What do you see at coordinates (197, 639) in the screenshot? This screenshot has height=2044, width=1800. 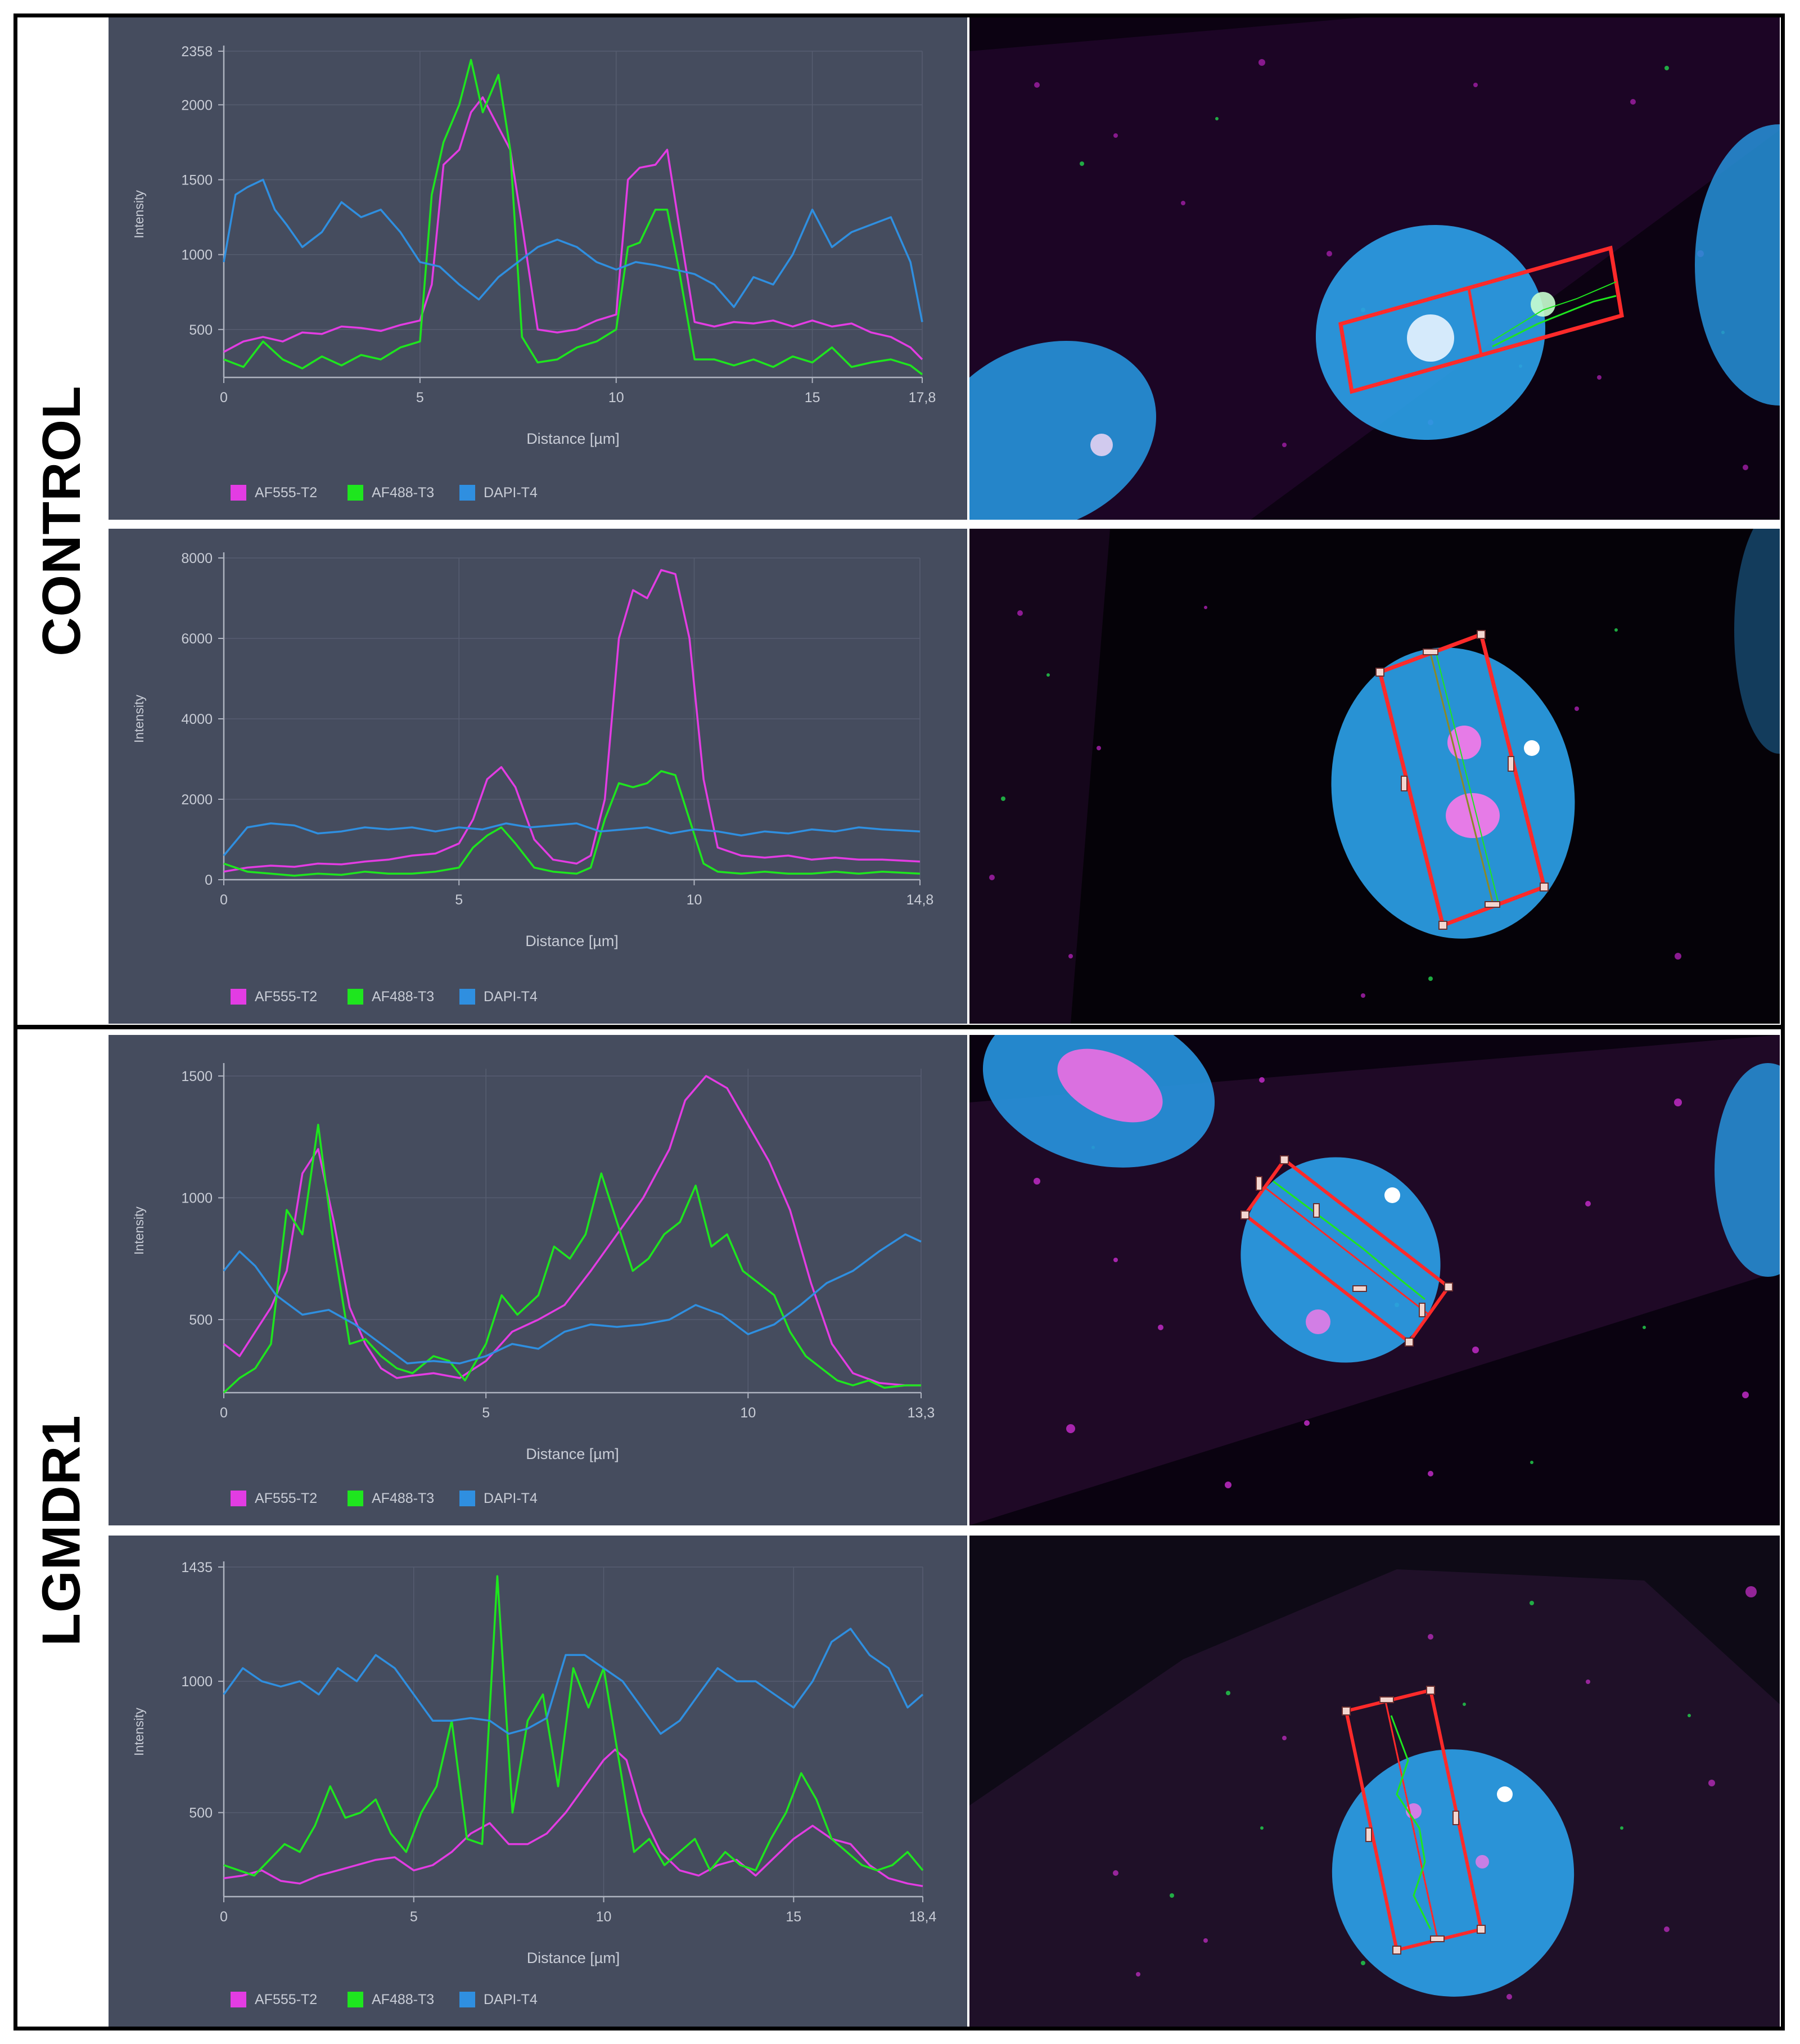 I see `y-tick-label: 6000` at bounding box center [197, 639].